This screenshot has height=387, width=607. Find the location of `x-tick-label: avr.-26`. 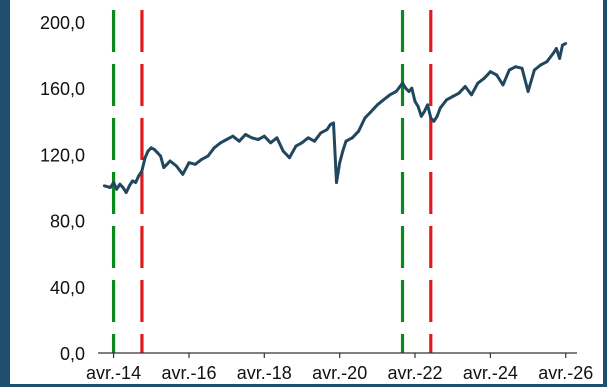

x-tick-label: avr.-26 is located at coordinates (565, 373).